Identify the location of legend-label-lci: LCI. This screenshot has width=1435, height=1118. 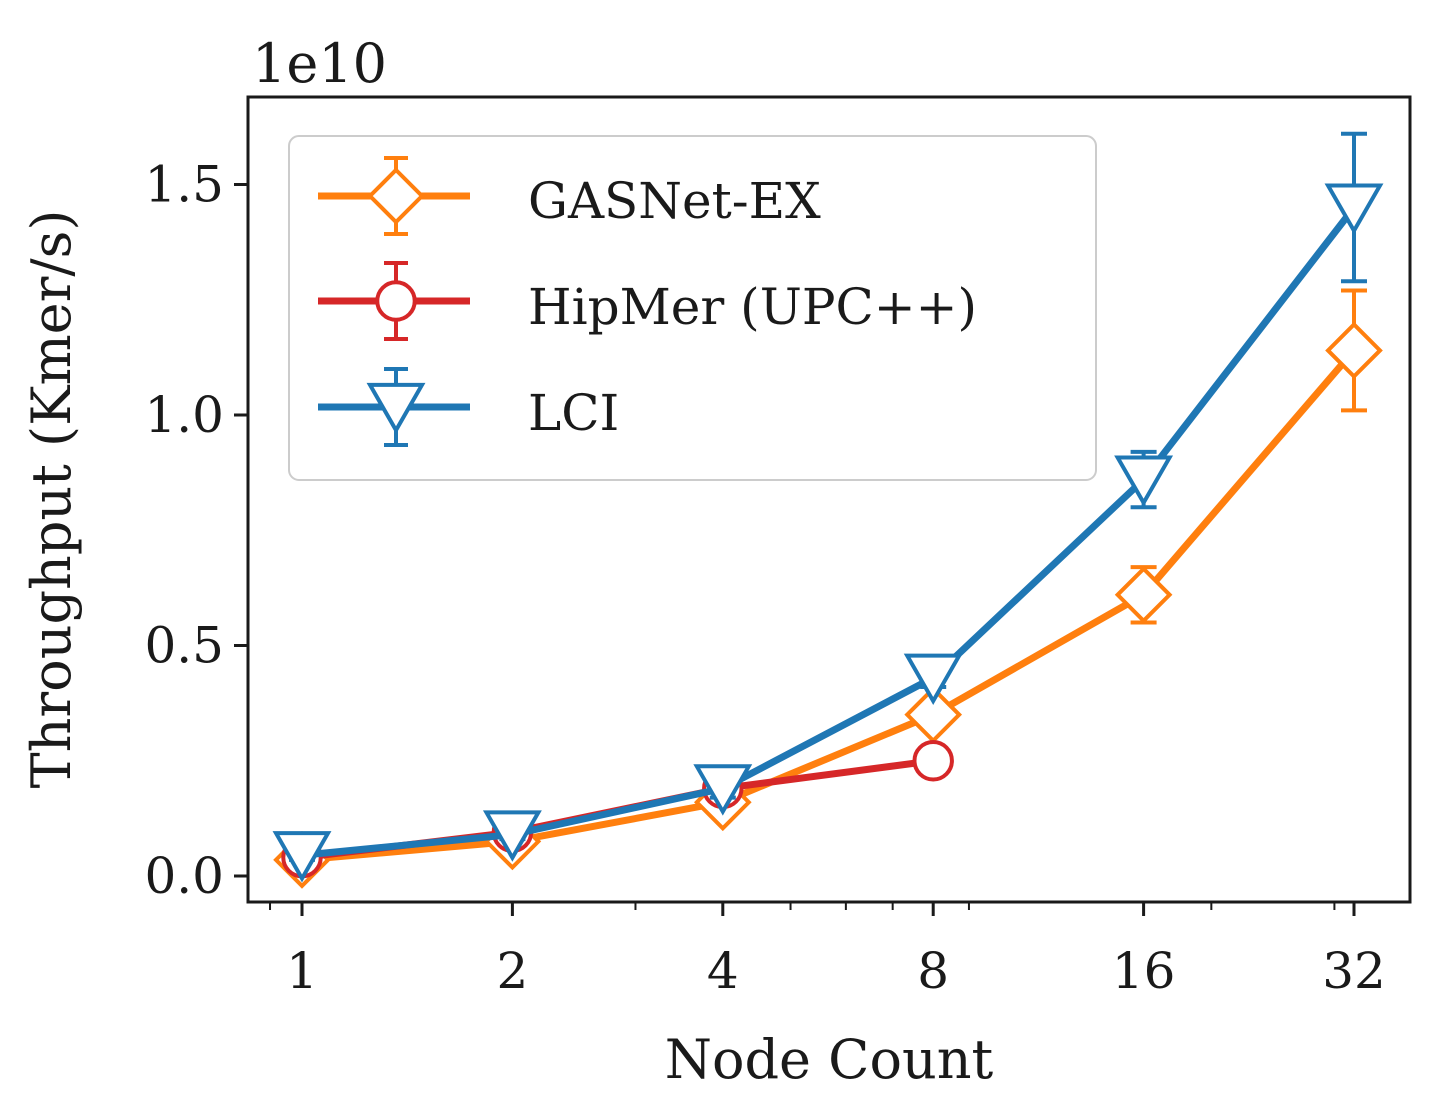
(573, 413).